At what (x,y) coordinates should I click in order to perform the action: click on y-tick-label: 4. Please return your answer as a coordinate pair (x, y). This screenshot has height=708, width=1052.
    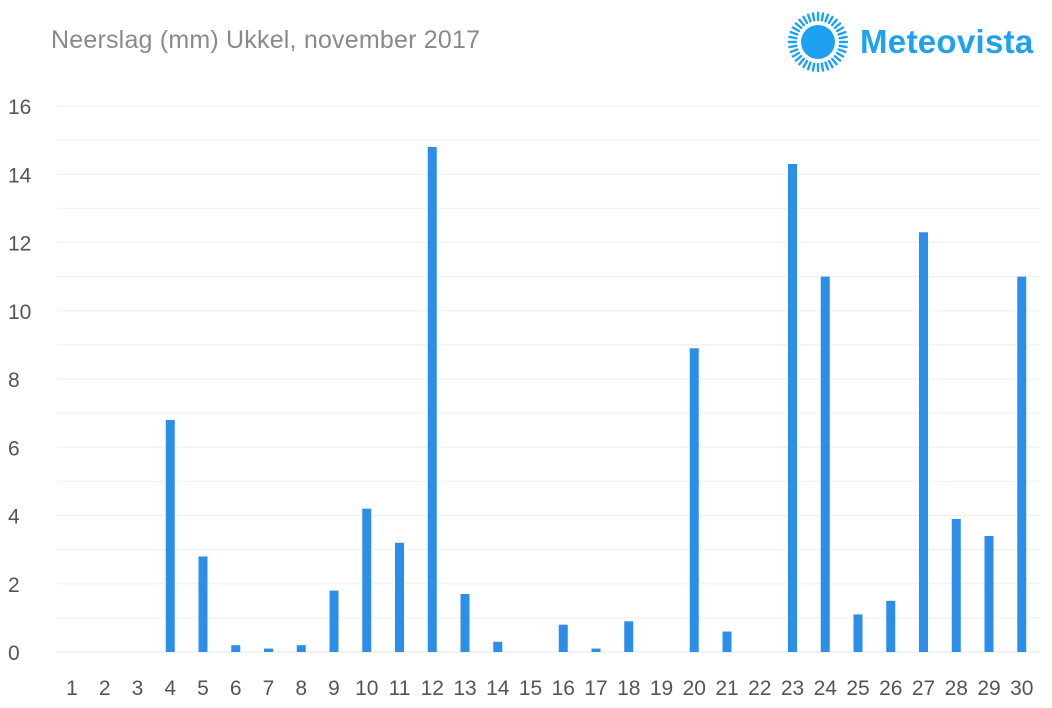
    Looking at the image, I should click on (14, 517).